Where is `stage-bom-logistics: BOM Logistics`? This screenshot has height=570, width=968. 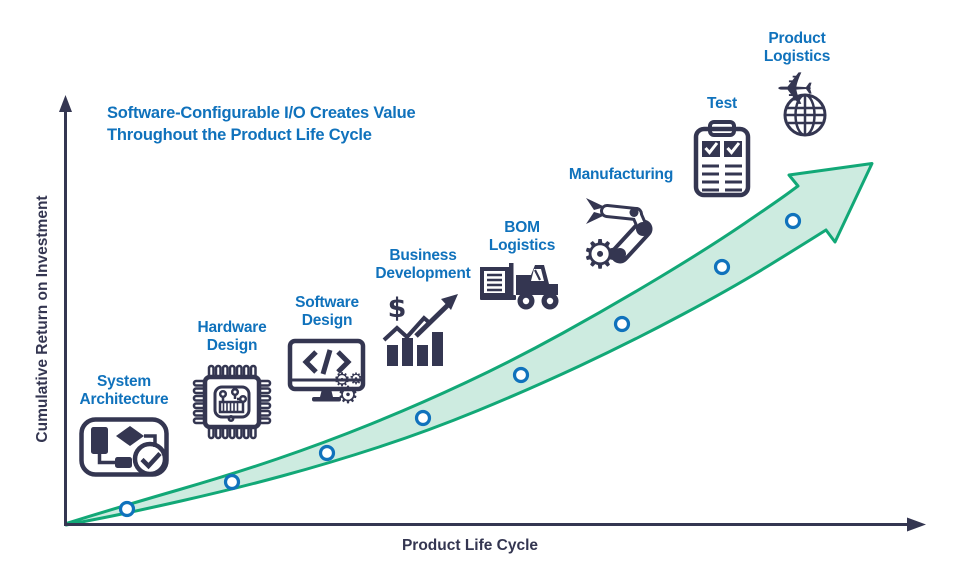 stage-bom-logistics: BOM Logistics is located at coordinates (522, 264).